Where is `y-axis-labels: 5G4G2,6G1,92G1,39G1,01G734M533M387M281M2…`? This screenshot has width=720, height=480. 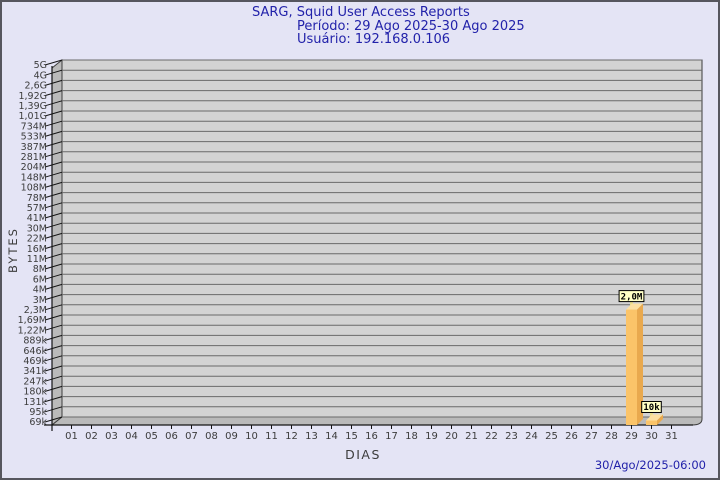
y-axis-labels: 5G4G2,6G1,92G1,39G1,01G734M533M387M281M2… is located at coordinates (33, 244).